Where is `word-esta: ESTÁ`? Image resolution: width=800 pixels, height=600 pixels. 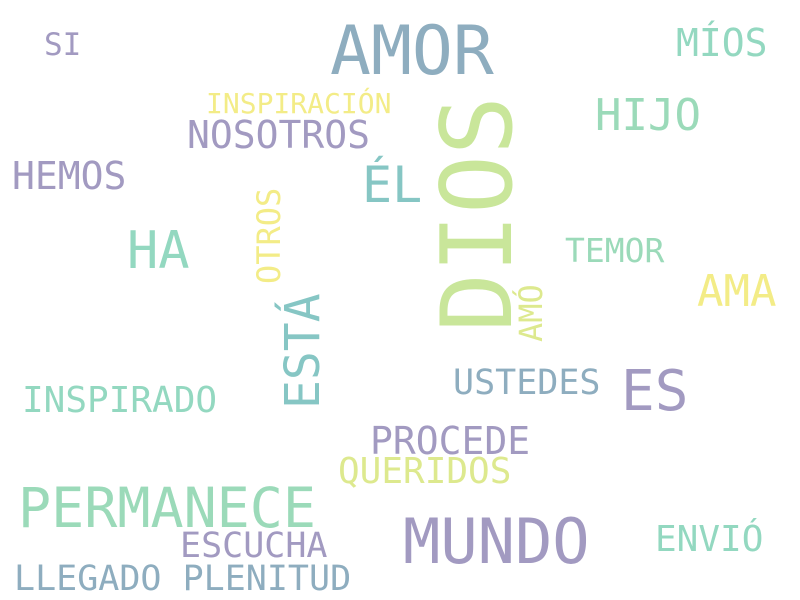
word-esta: ESTÁ is located at coordinates (303, 351).